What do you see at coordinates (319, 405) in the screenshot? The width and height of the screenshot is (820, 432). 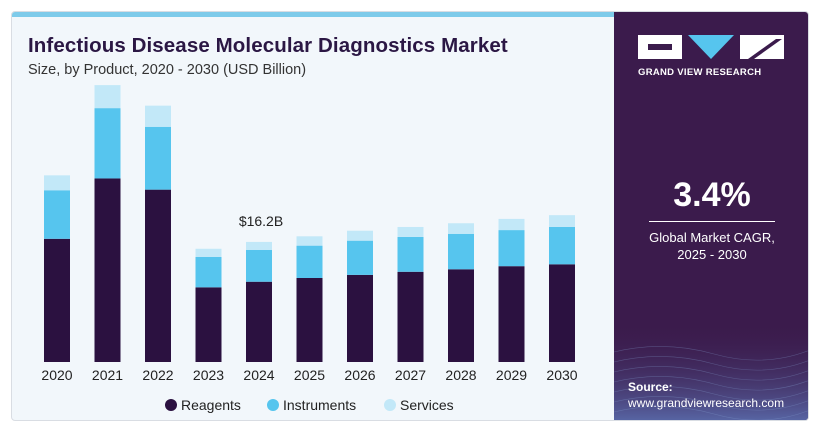 I see `legend-label-instruments: Instruments` at bounding box center [319, 405].